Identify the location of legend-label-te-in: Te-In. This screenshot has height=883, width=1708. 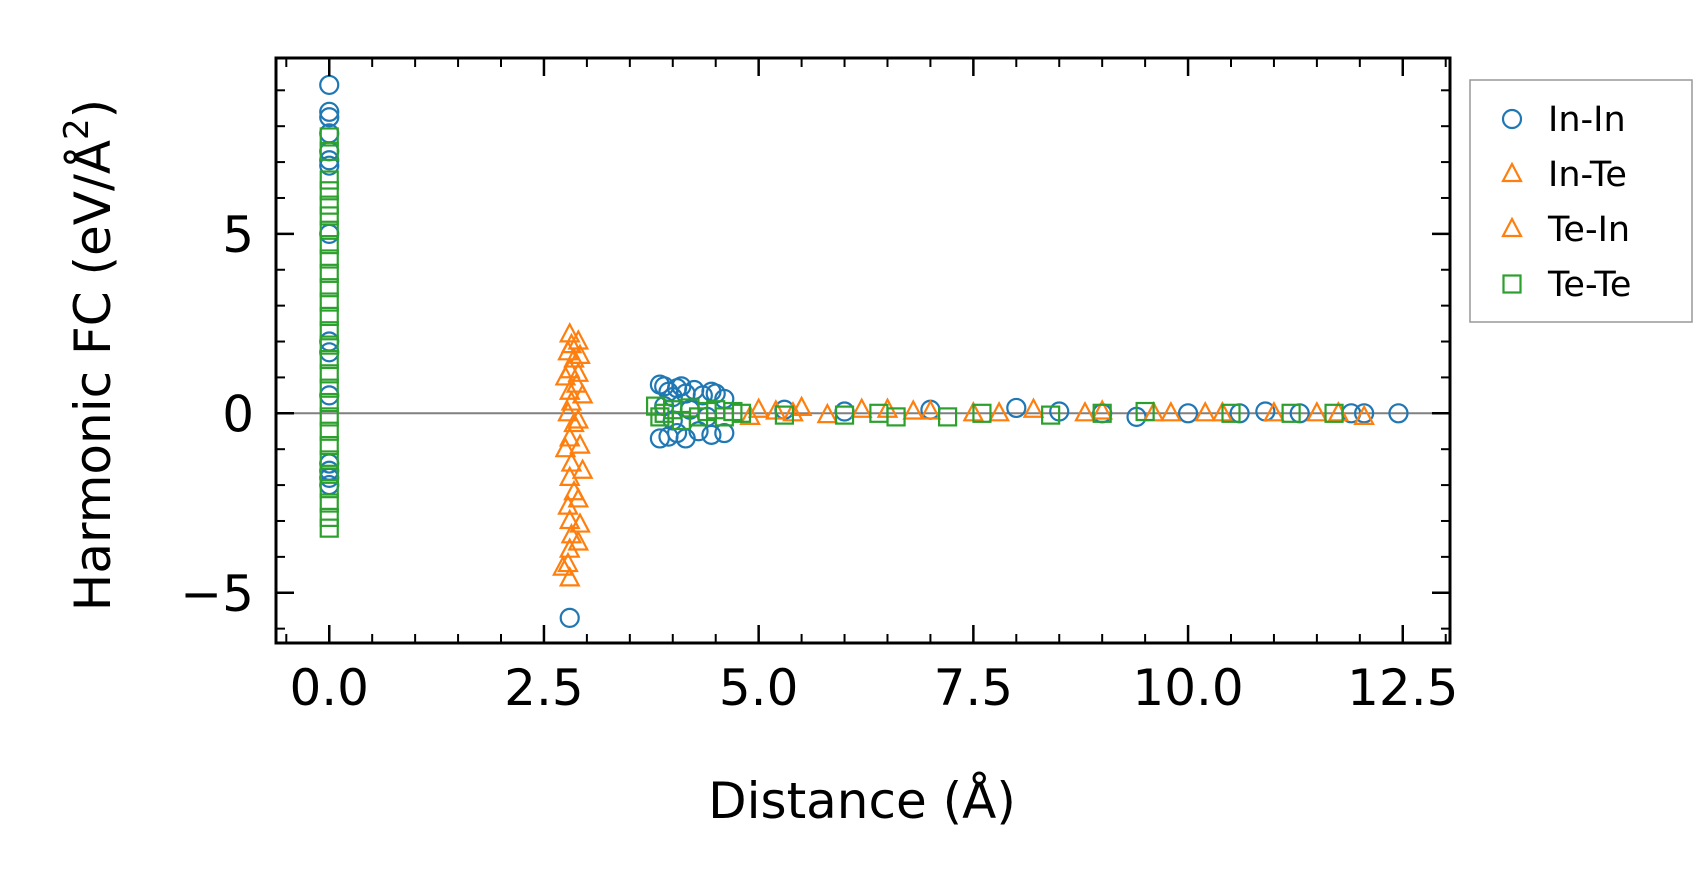
(1588, 230).